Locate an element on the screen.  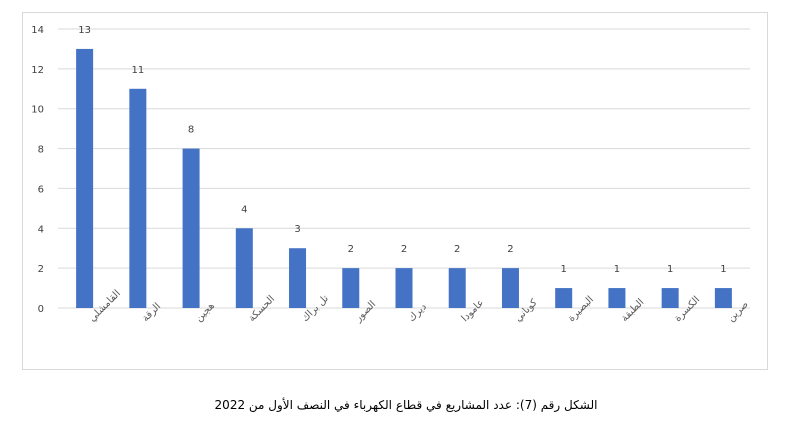
y-tick-label: 14 is located at coordinates (37, 30).